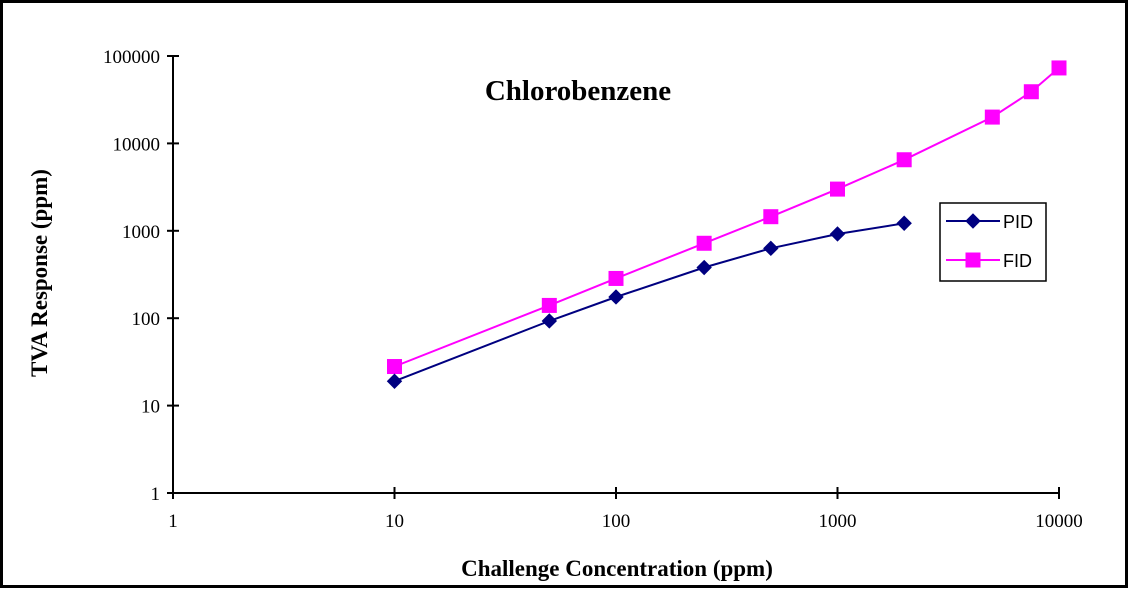 This screenshot has width=1128, height=591. What do you see at coordinates (146, 319) in the screenshot?
I see `y-tick-label: 100` at bounding box center [146, 319].